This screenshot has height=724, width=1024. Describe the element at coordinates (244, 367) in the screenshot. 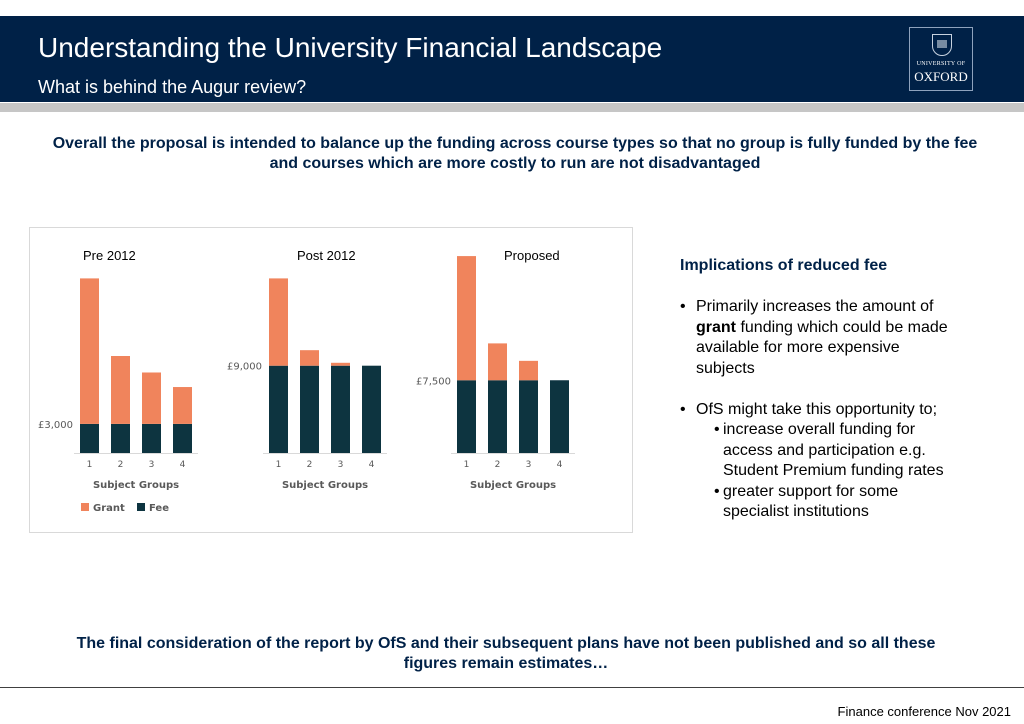

I see `fee-level-label: £9,000` at that location.